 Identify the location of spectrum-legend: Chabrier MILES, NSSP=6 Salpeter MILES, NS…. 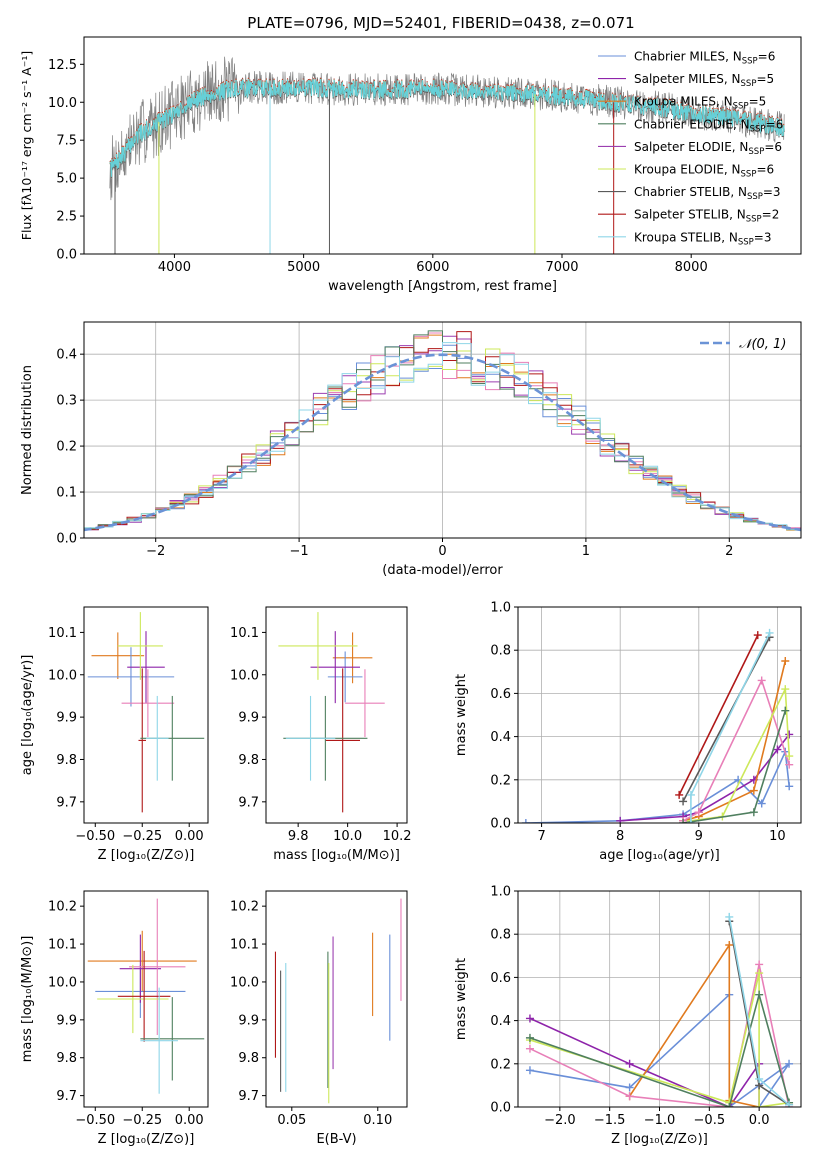
(690, 148).